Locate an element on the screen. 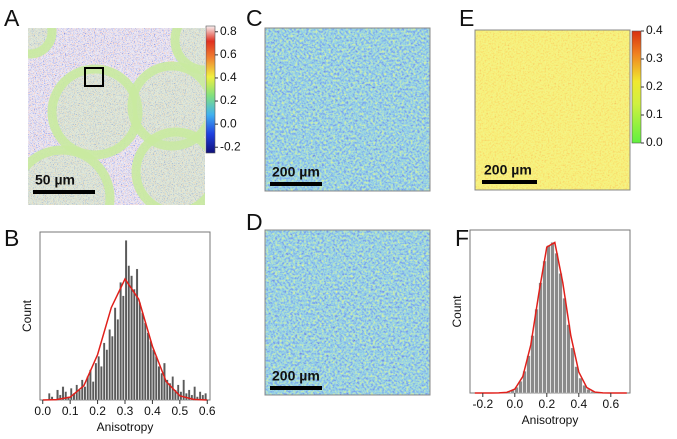 The width and height of the screenshot is (677, 439). panel-label: E is located at coordinates (466, 18).